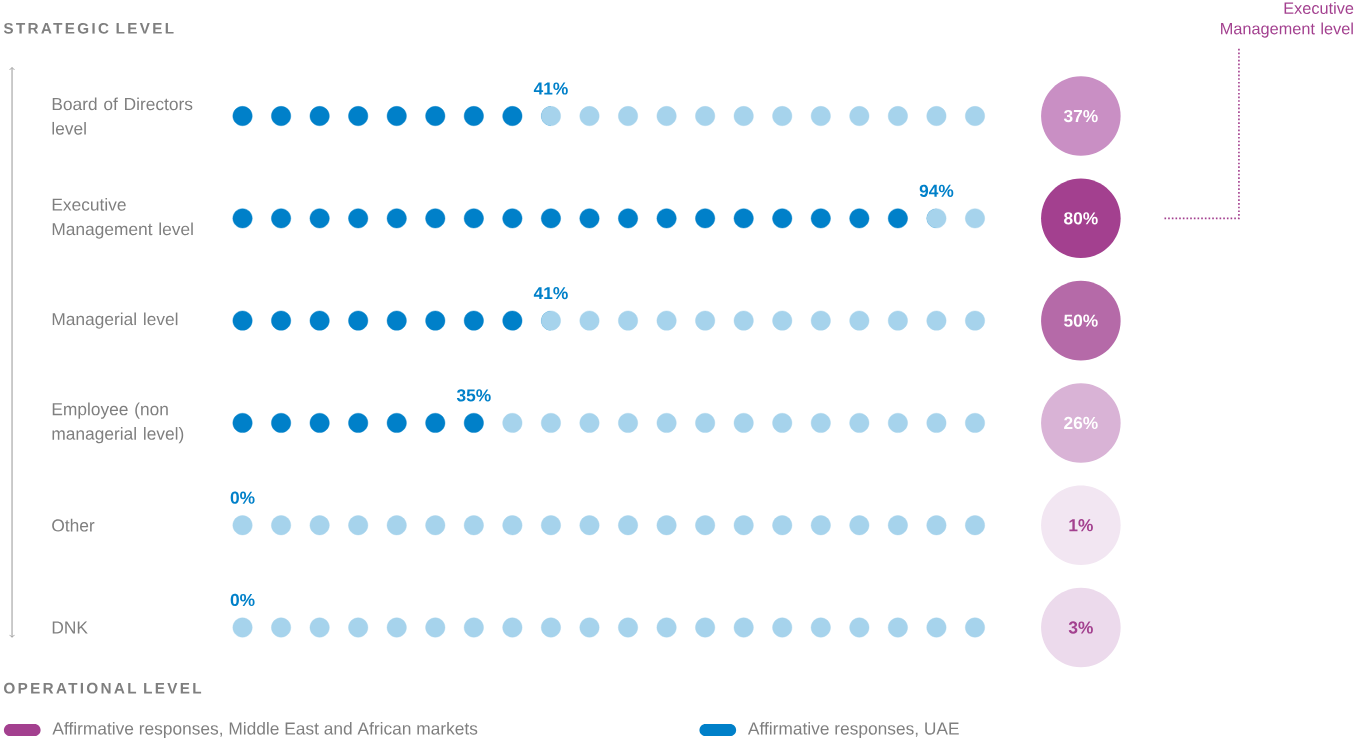  I want to click on category-label: DNK, so click(70, 627).